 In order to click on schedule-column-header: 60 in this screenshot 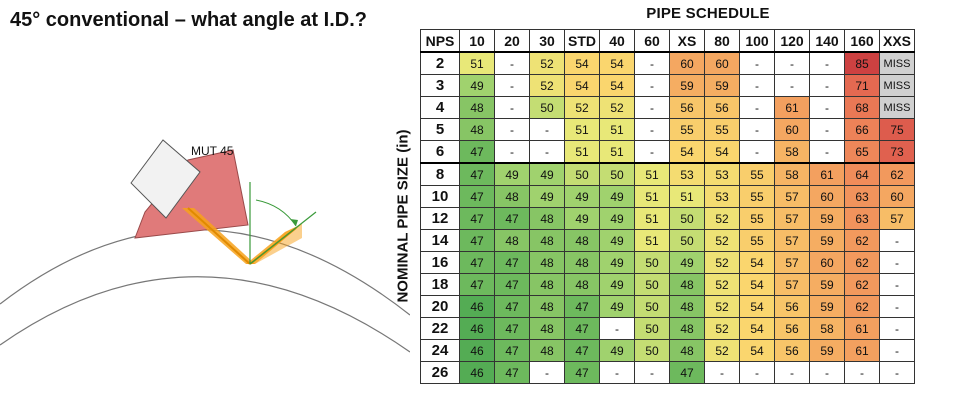, I will do `click(652, 41)`.